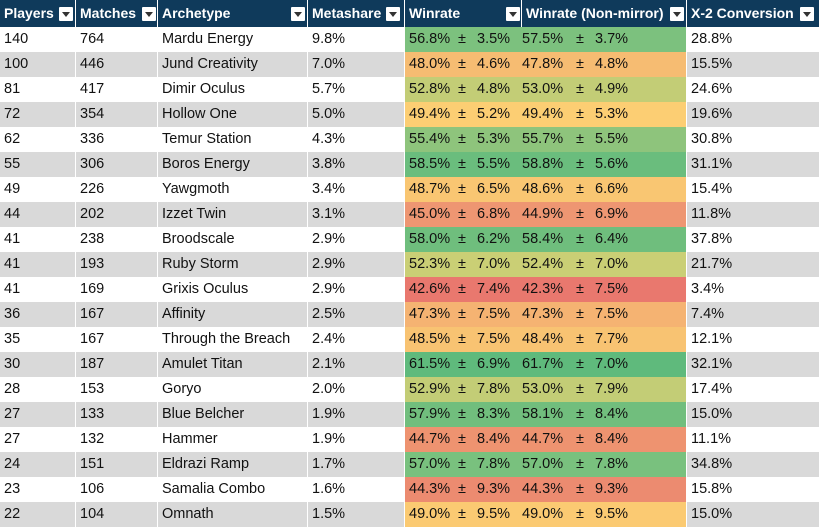 The height and width of the screenshot is (527, 820). What do you see at coordinates (463, 89) in the screenshot?
I see `winrate-cell: 52.8% ±4.8%` at bounding box center [463, 89].